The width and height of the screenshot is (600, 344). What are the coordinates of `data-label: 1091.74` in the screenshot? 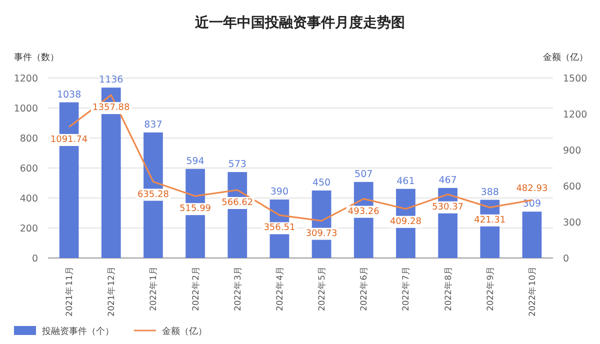 It's located at (69, 139).